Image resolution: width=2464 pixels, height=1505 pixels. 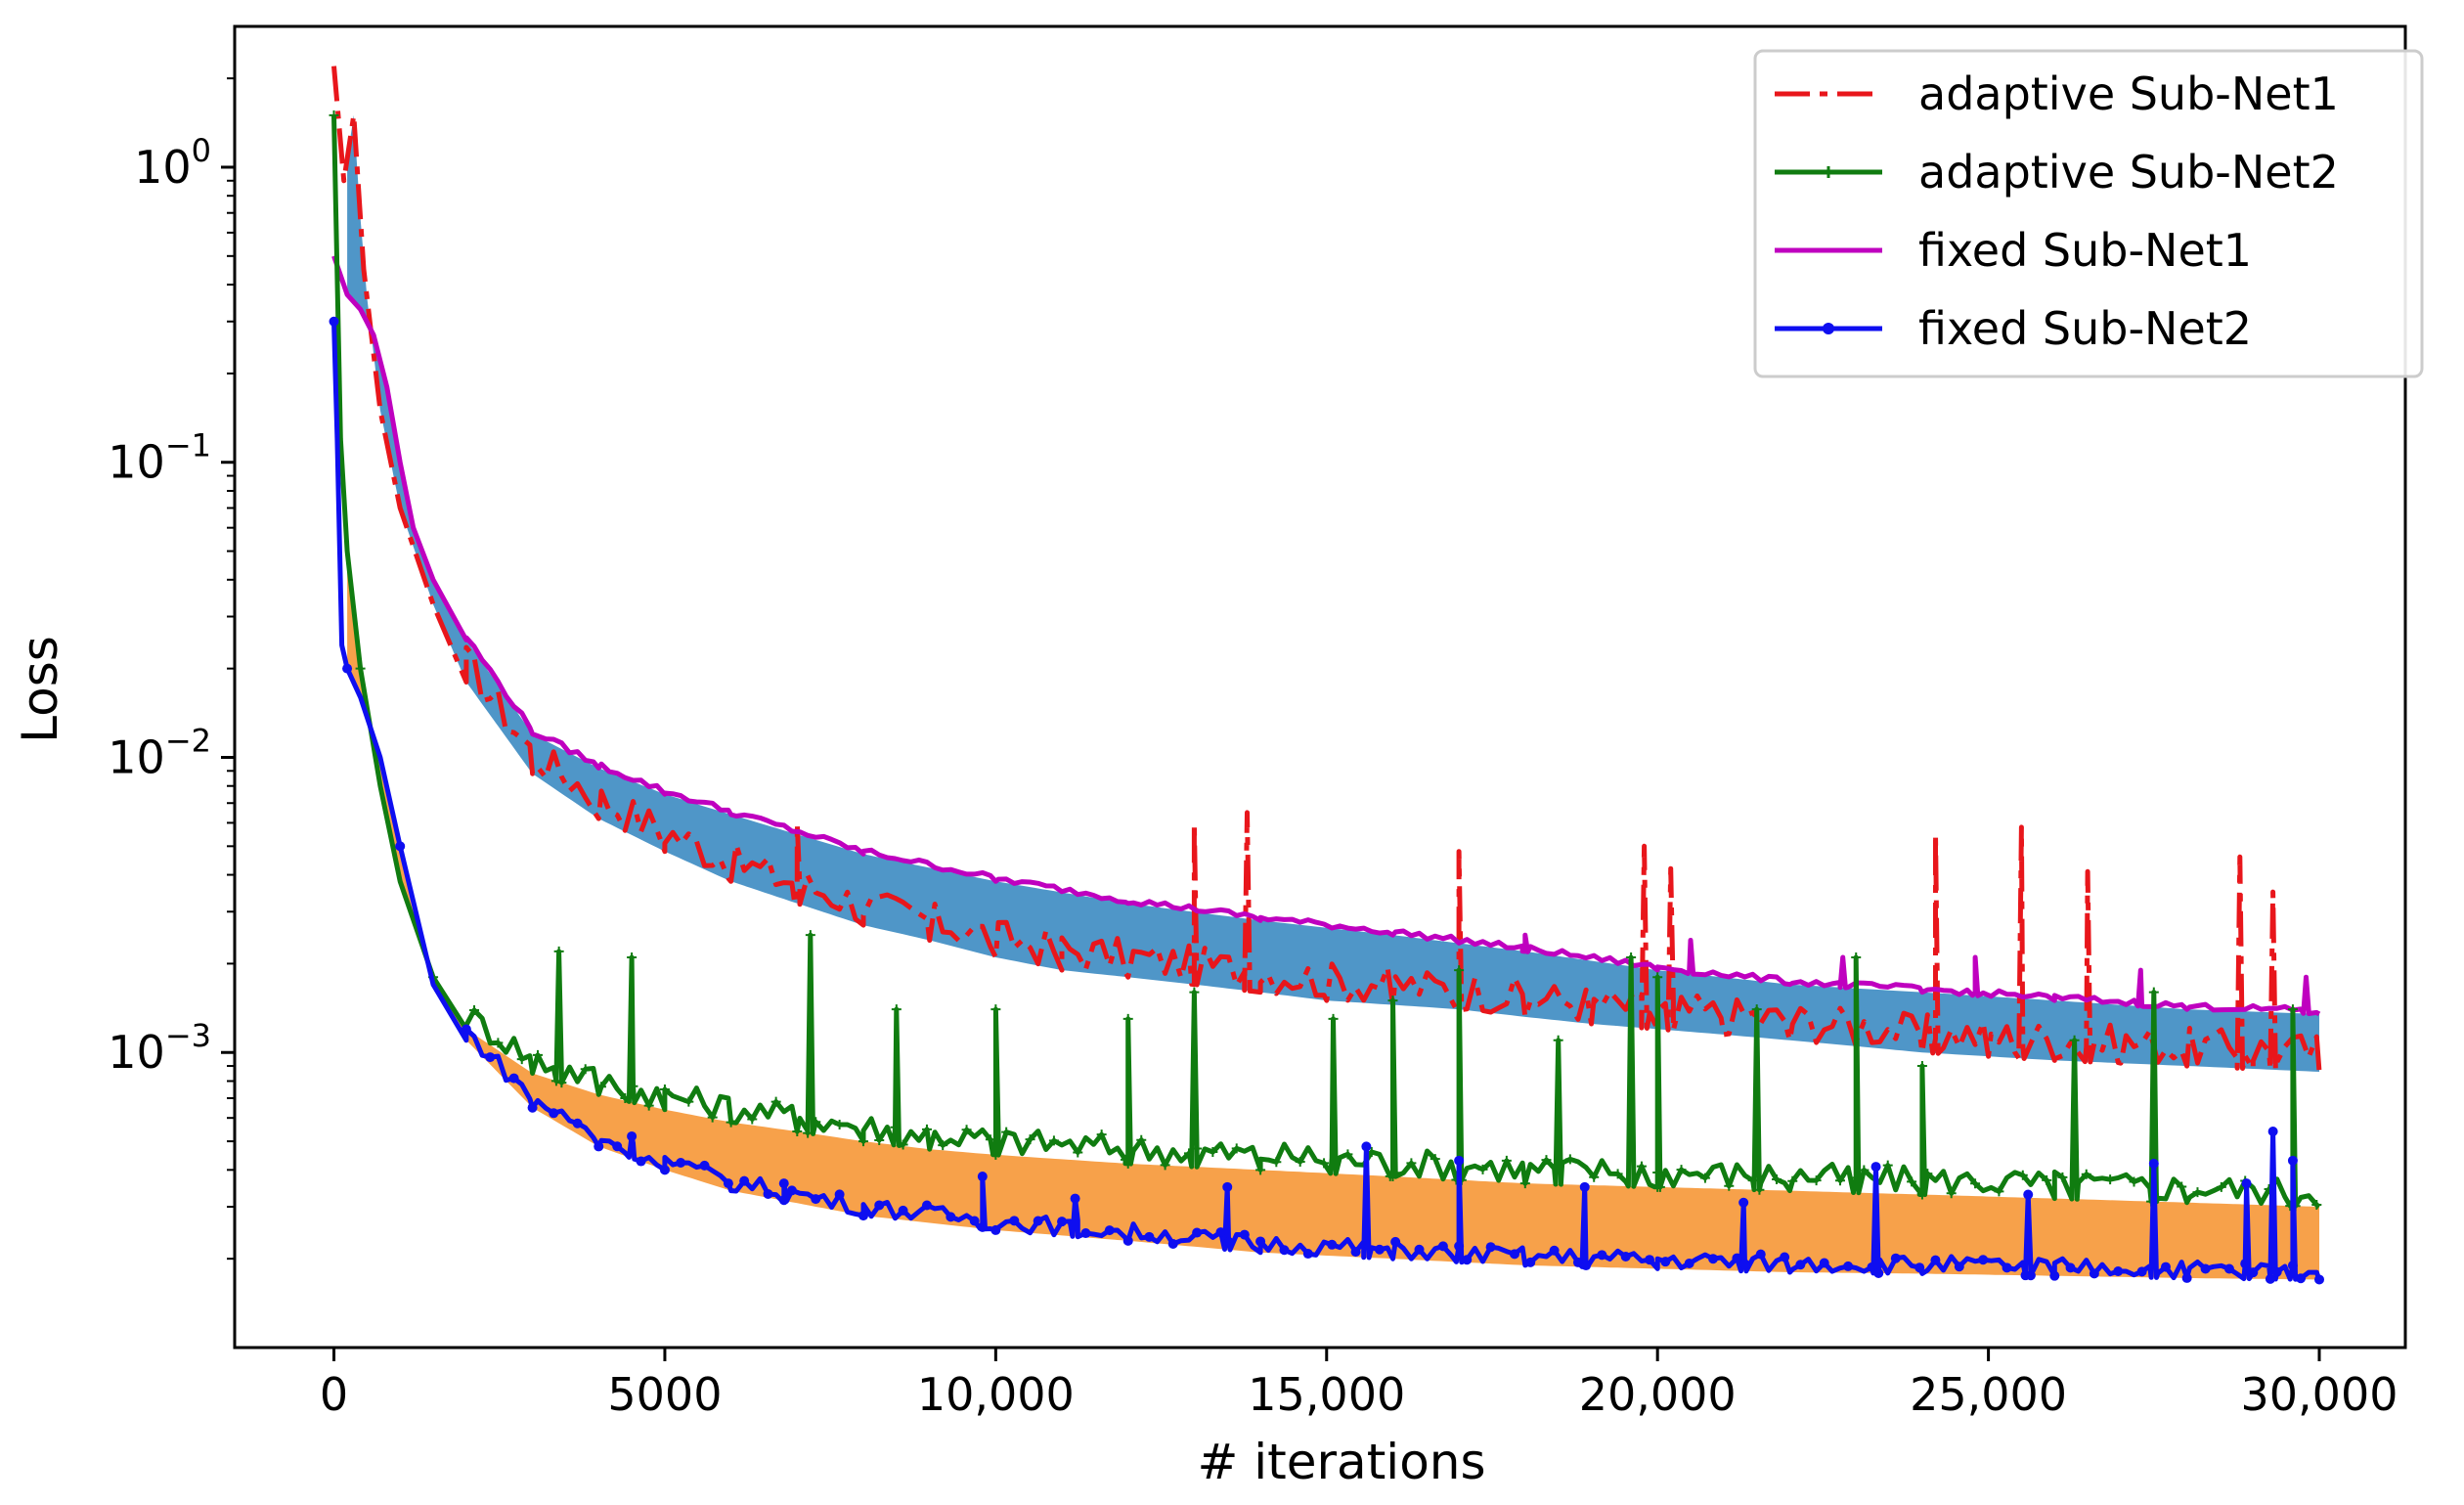 I want to click on x-tick-label: 30,000, so click(x=2319, y=1395).